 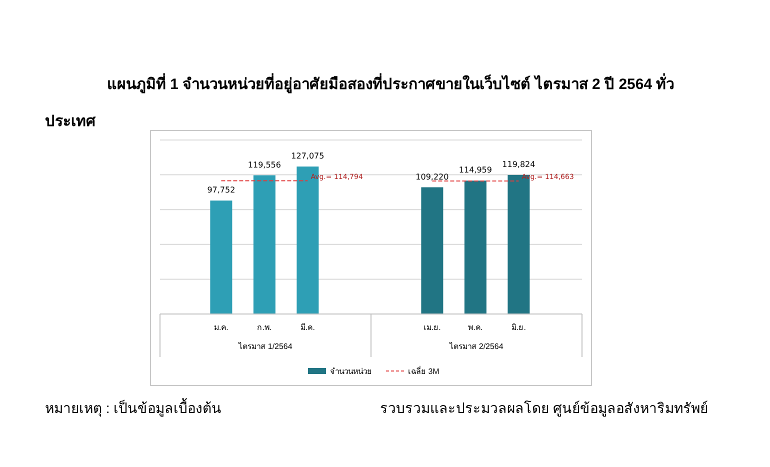 I want to click on data-label: 109,220, so click(x=432, y=177).